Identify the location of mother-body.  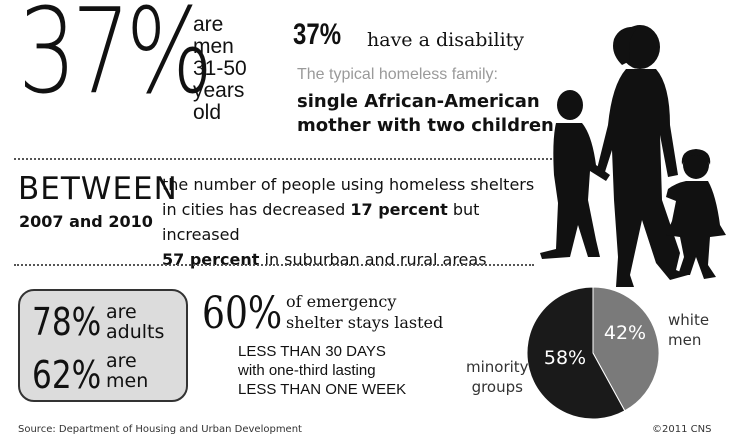
(642, 178).